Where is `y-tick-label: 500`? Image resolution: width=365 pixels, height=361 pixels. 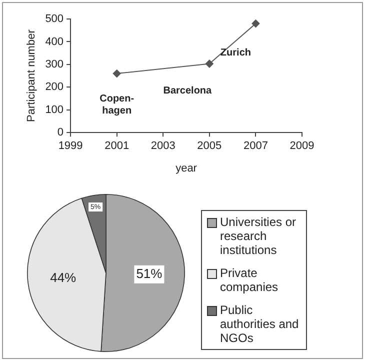
y-tick-label: 500 is located at coordinates (54, 19).